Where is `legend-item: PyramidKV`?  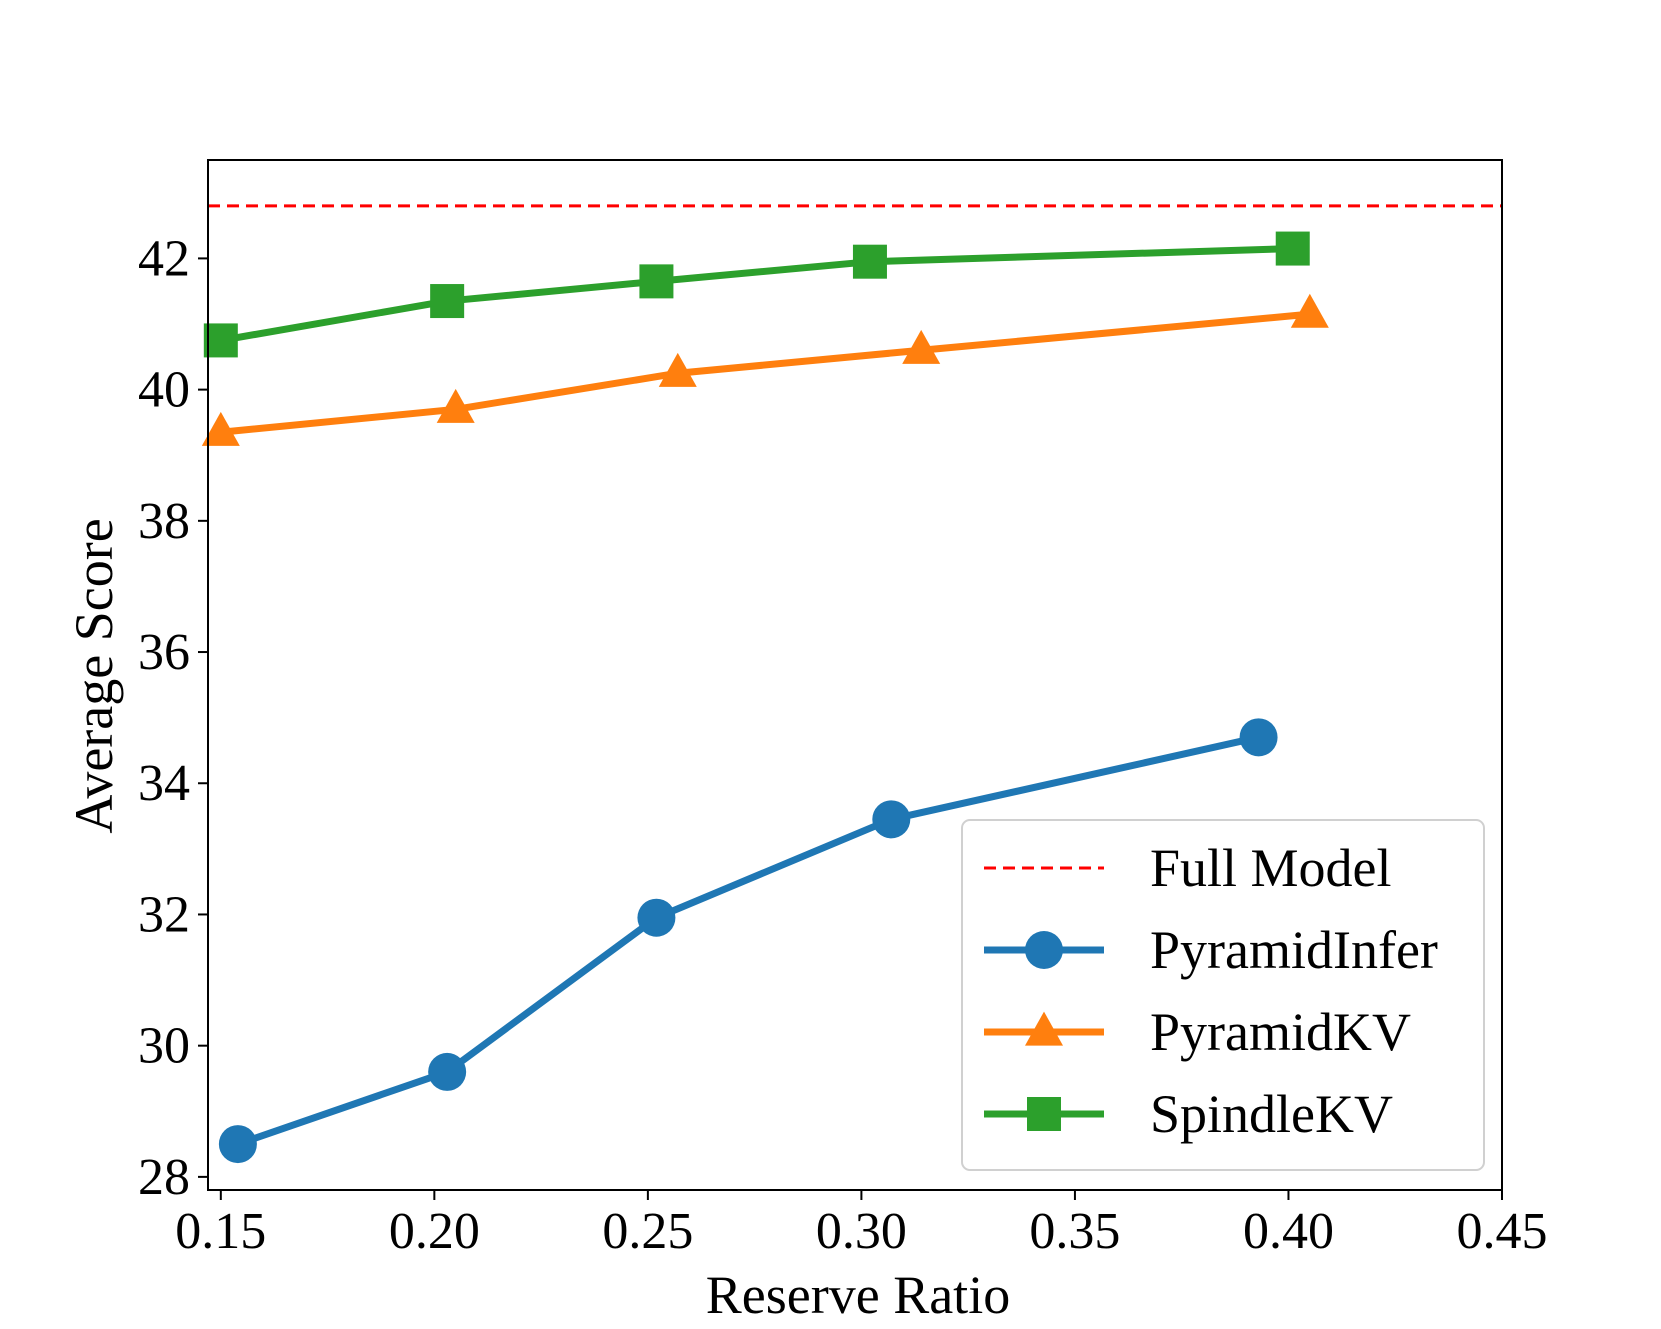
legend-item: PyramidKV is located at coordinates (1197, 1032).